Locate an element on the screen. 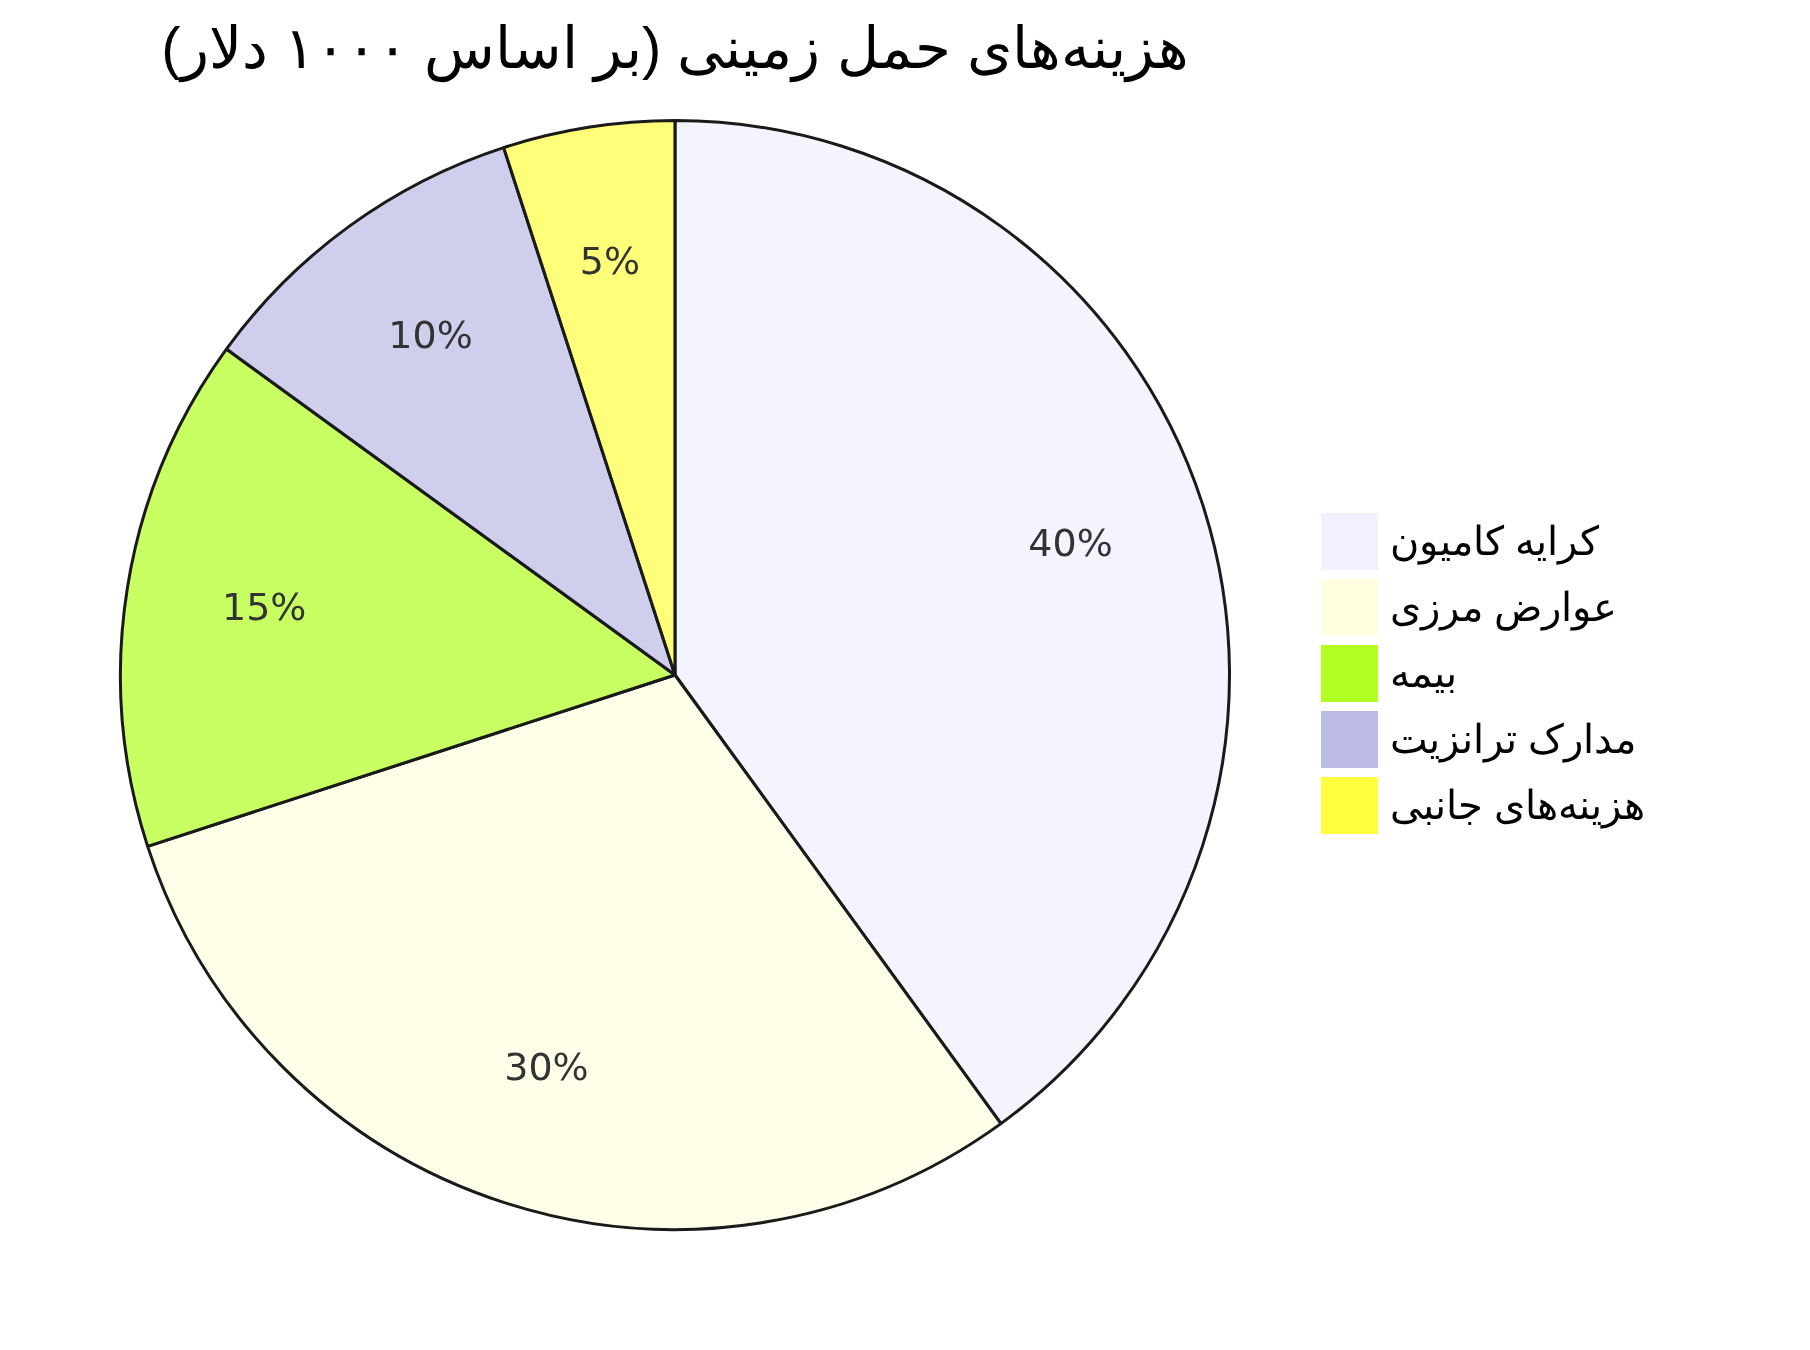 Image resolution: width=1810 pixels, height=1350 pixels. legend-label: عوارض مرزی is located at coordinates (1504, 607).